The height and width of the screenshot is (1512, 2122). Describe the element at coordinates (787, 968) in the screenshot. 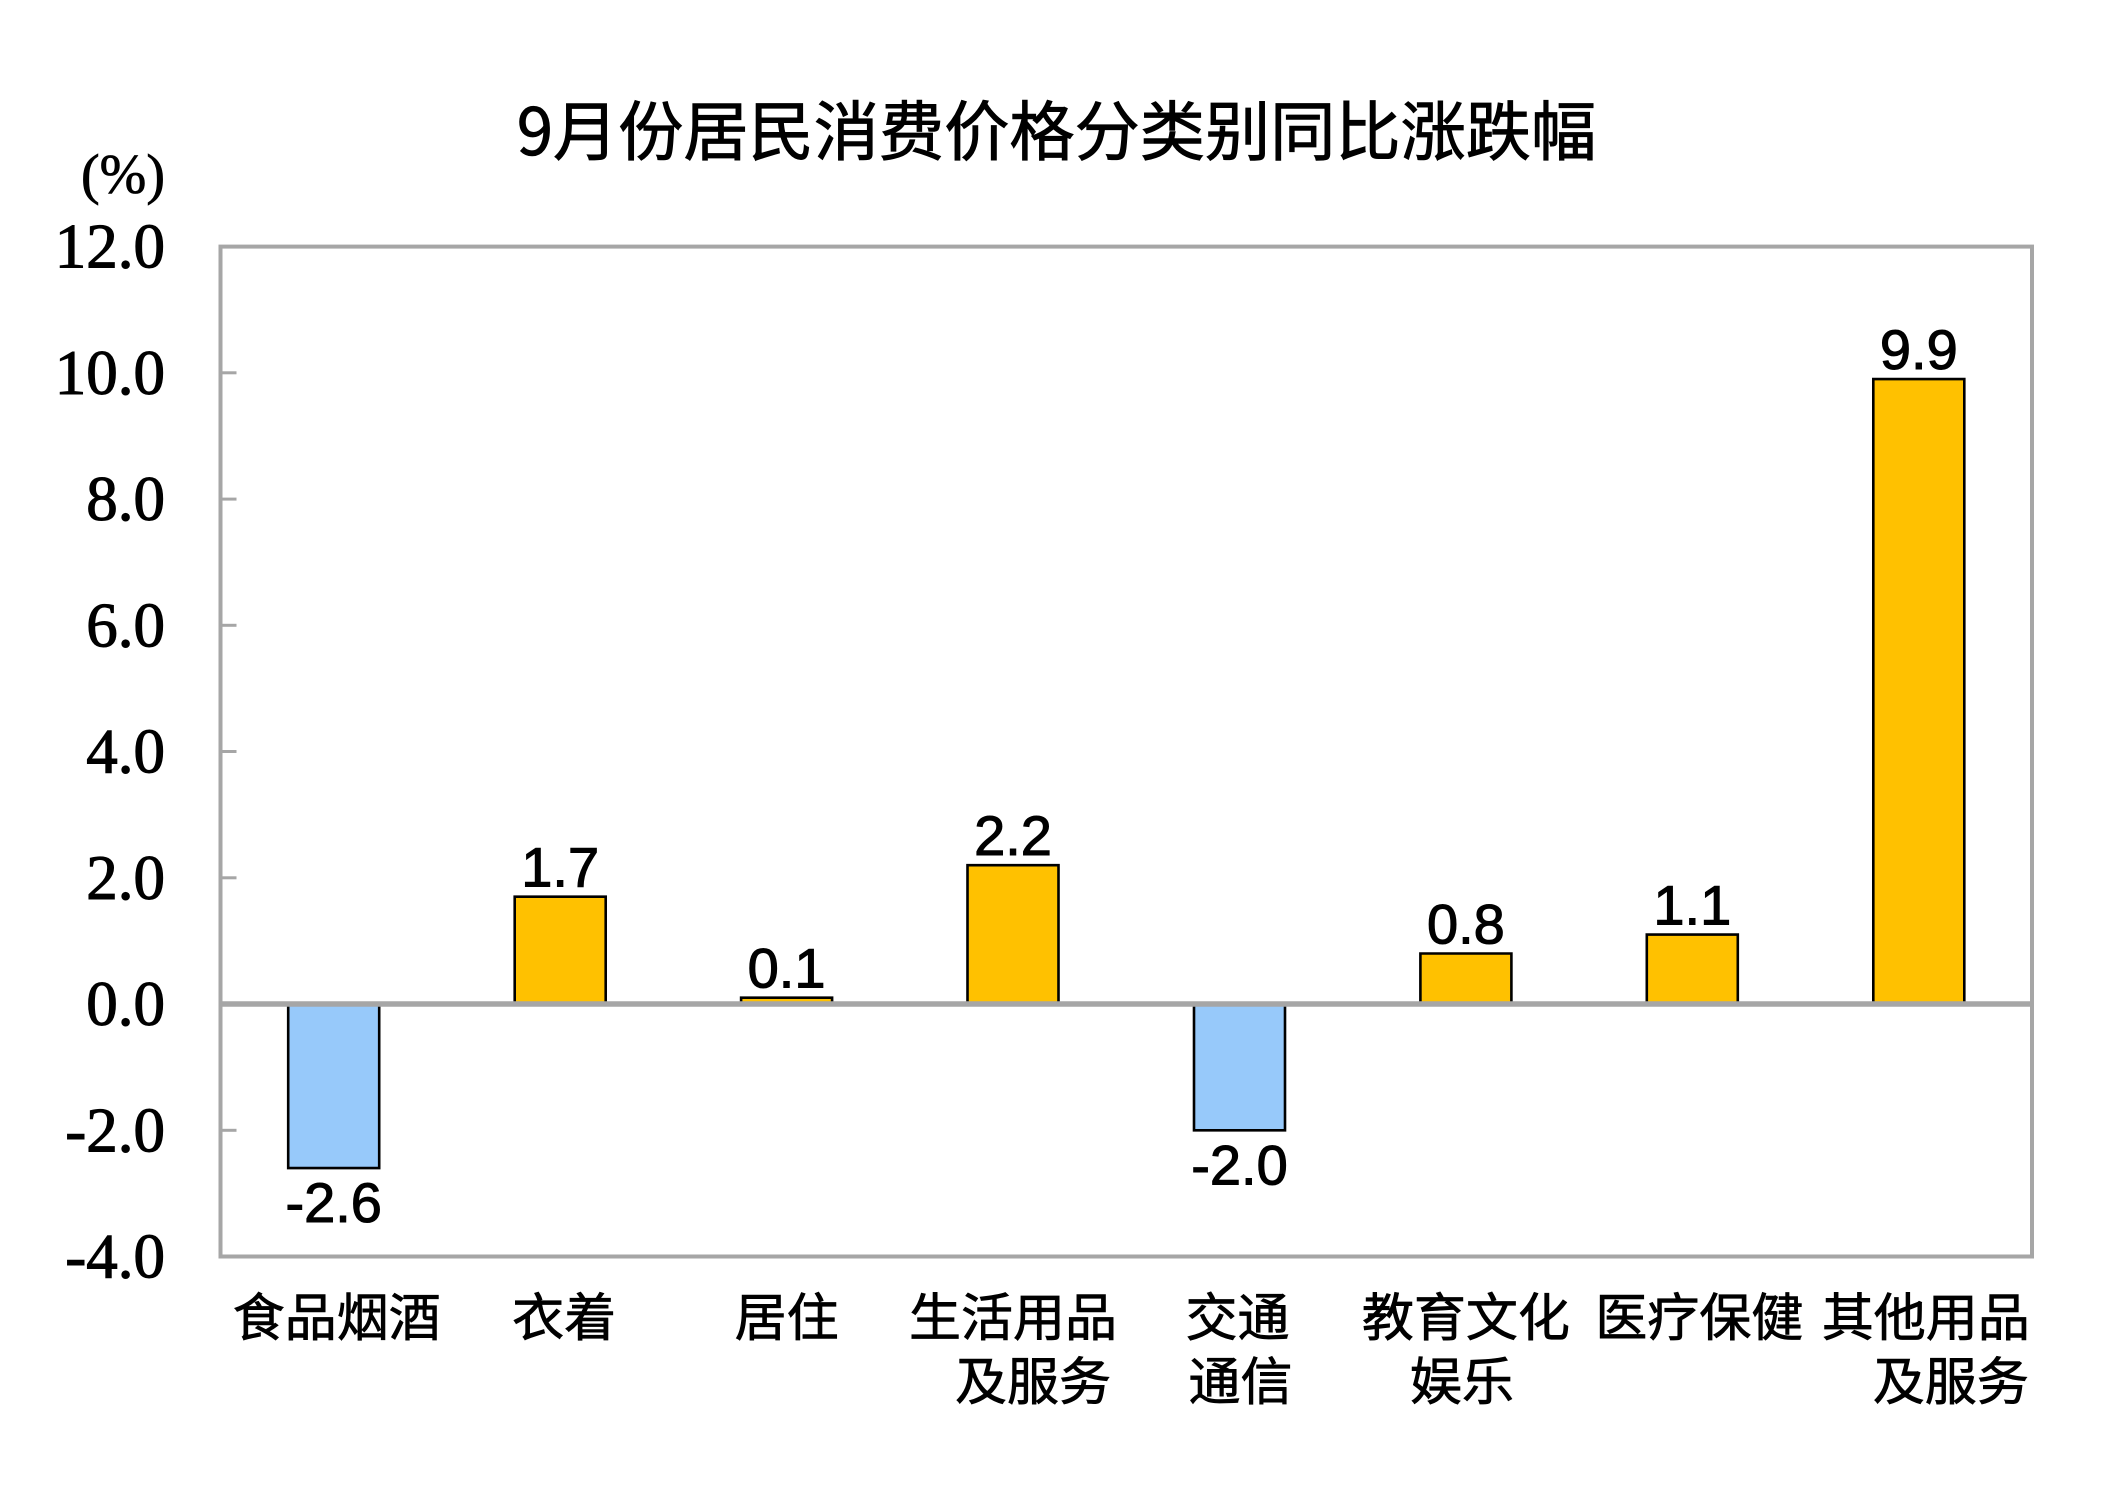

I see `svg-text: 0.1` at that location.